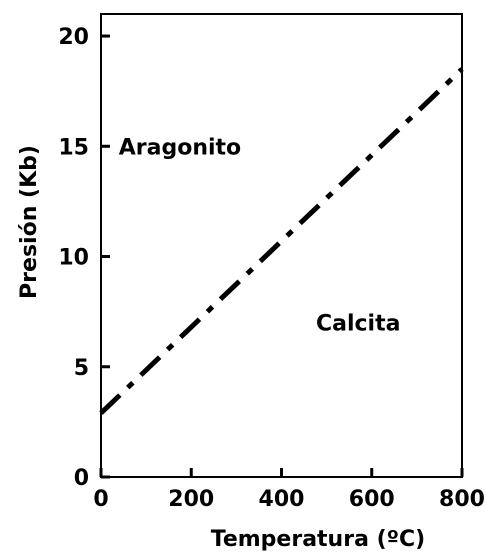 This screenshot has width=485, height=553. Describe the element at coordinates (73, 37) in the screenshot. I see `y-tick-label: 20` at that location.